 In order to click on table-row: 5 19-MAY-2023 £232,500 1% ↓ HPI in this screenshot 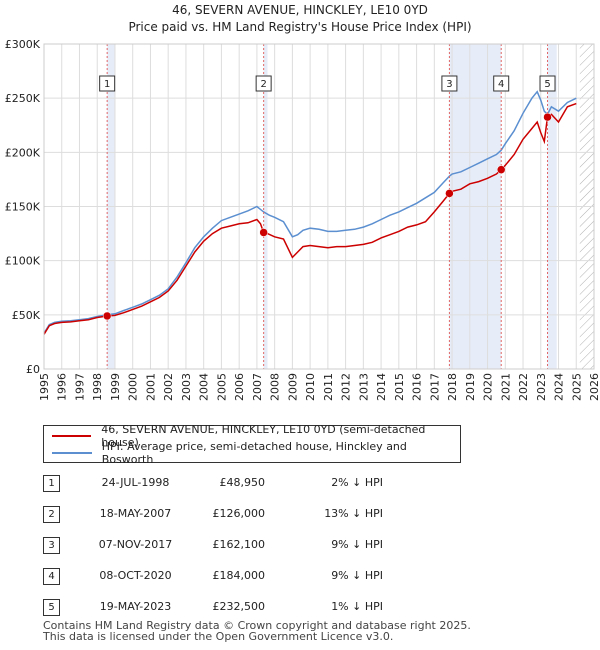, I will do `click(253, 607)`.